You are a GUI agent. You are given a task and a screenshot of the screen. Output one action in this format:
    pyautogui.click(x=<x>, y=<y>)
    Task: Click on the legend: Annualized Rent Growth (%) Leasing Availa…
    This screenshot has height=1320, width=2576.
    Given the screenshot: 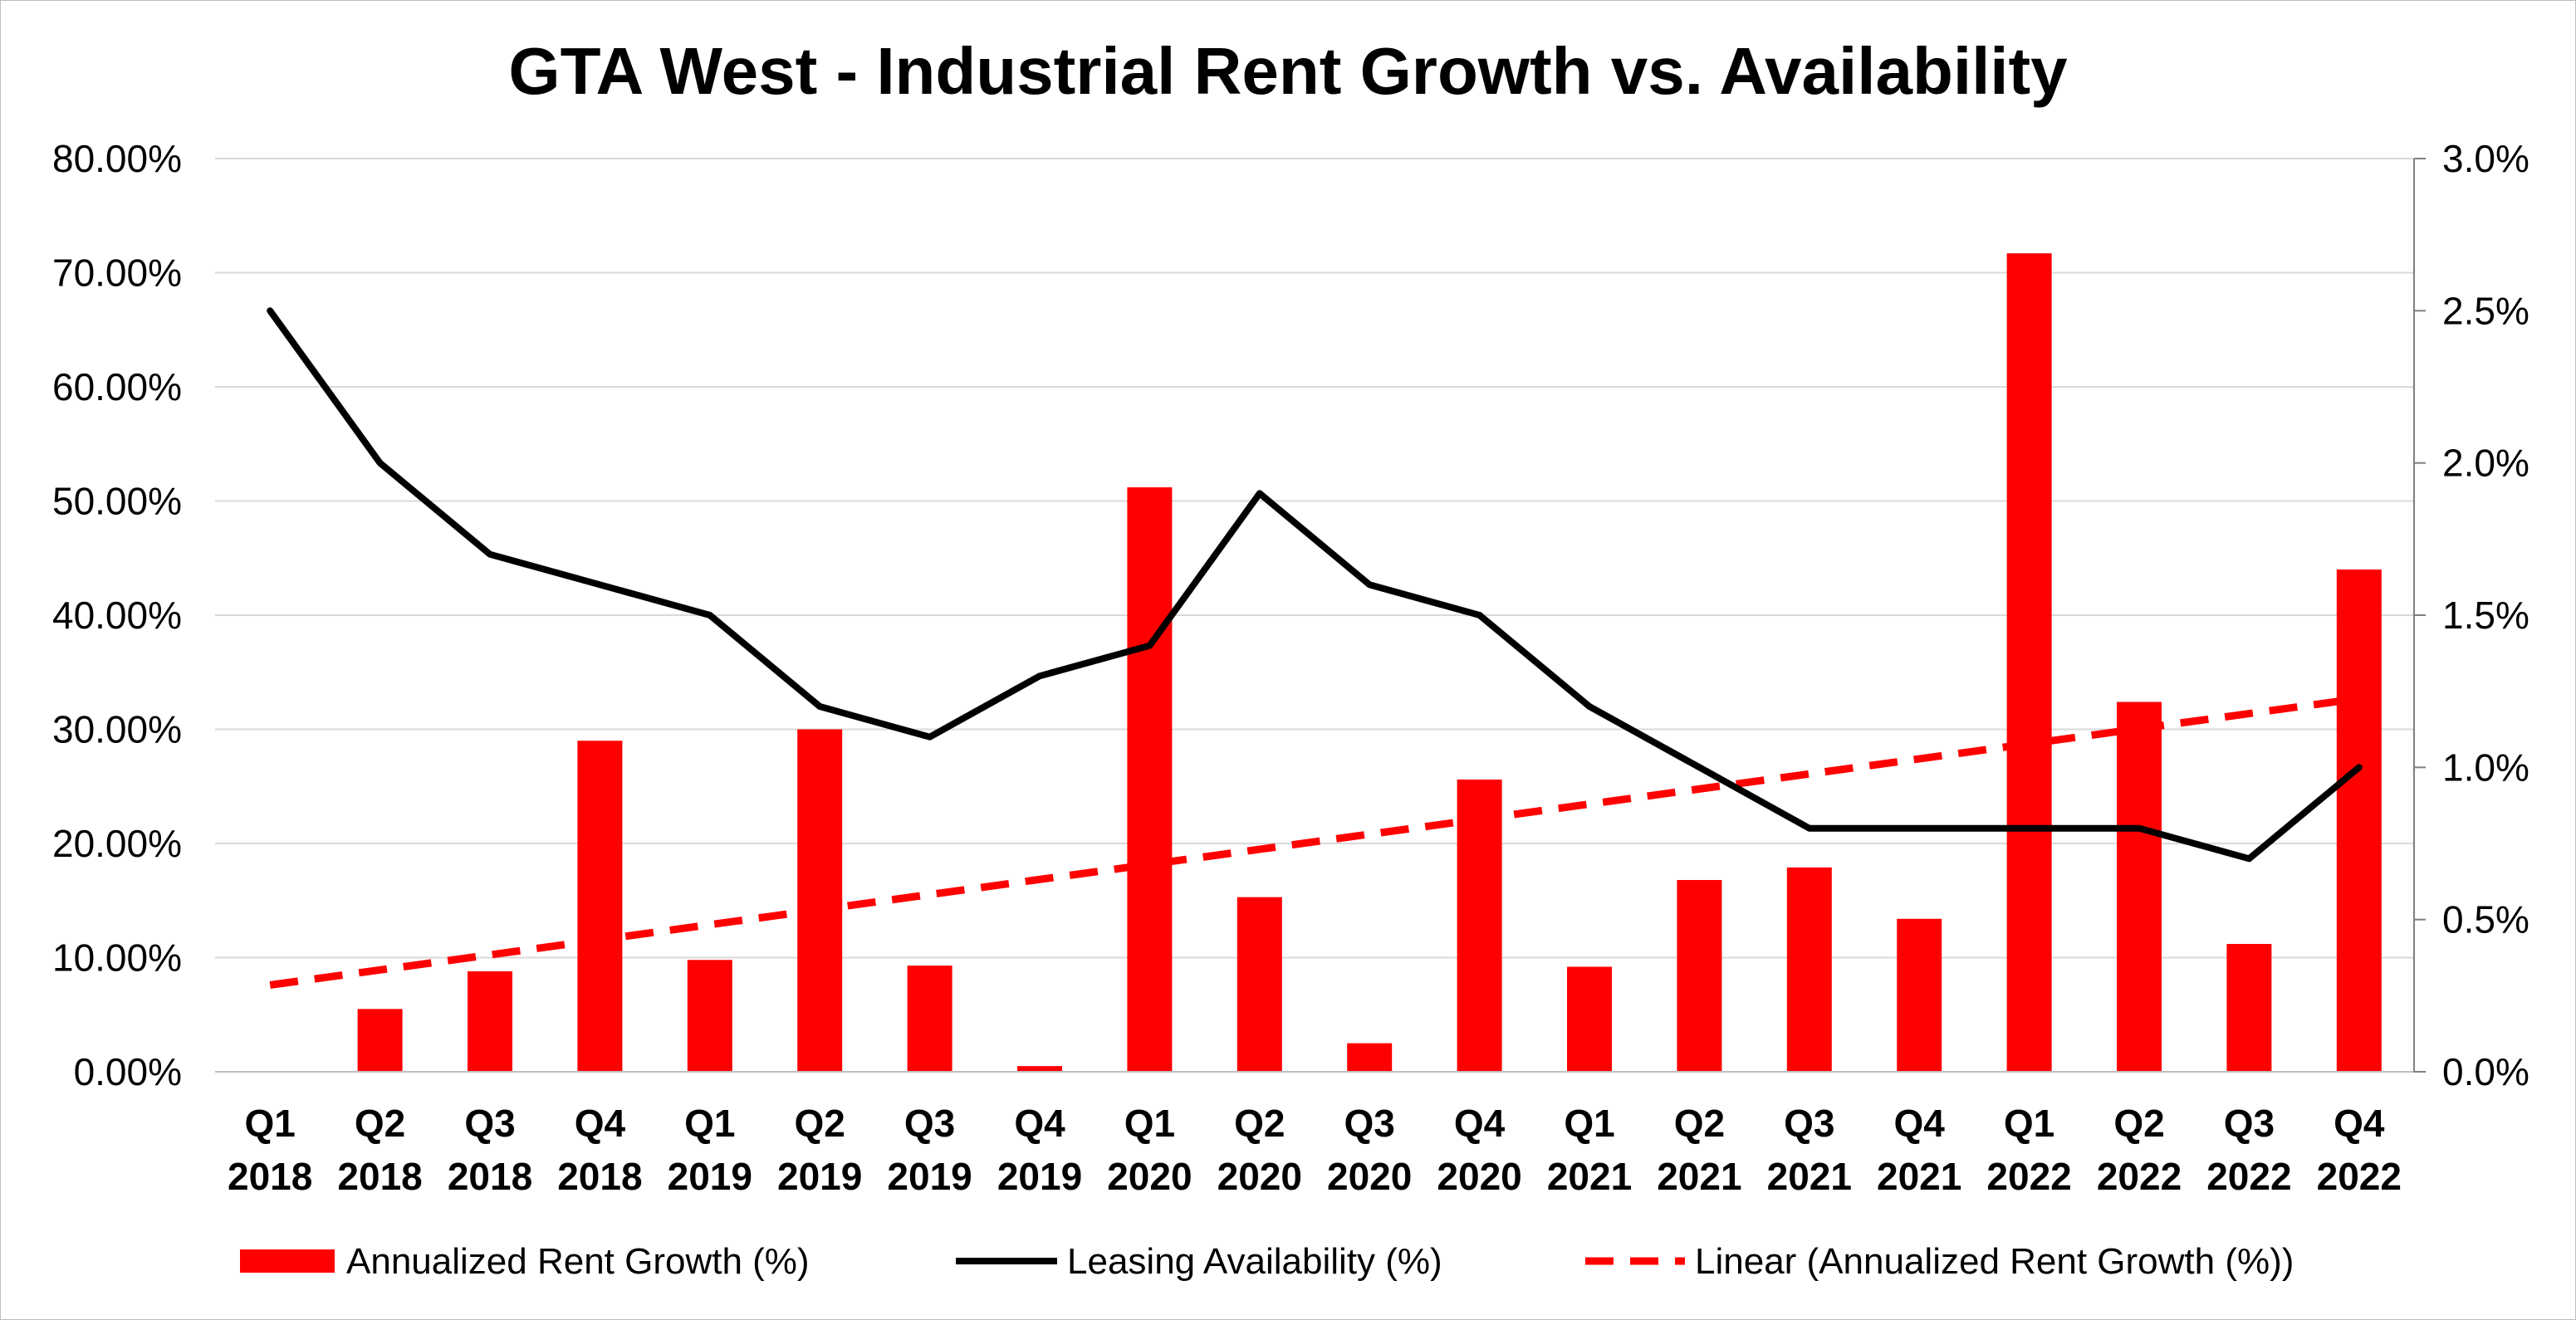 What is the action you would take?
    pyautogui.click(x=1267, y=1262)
    